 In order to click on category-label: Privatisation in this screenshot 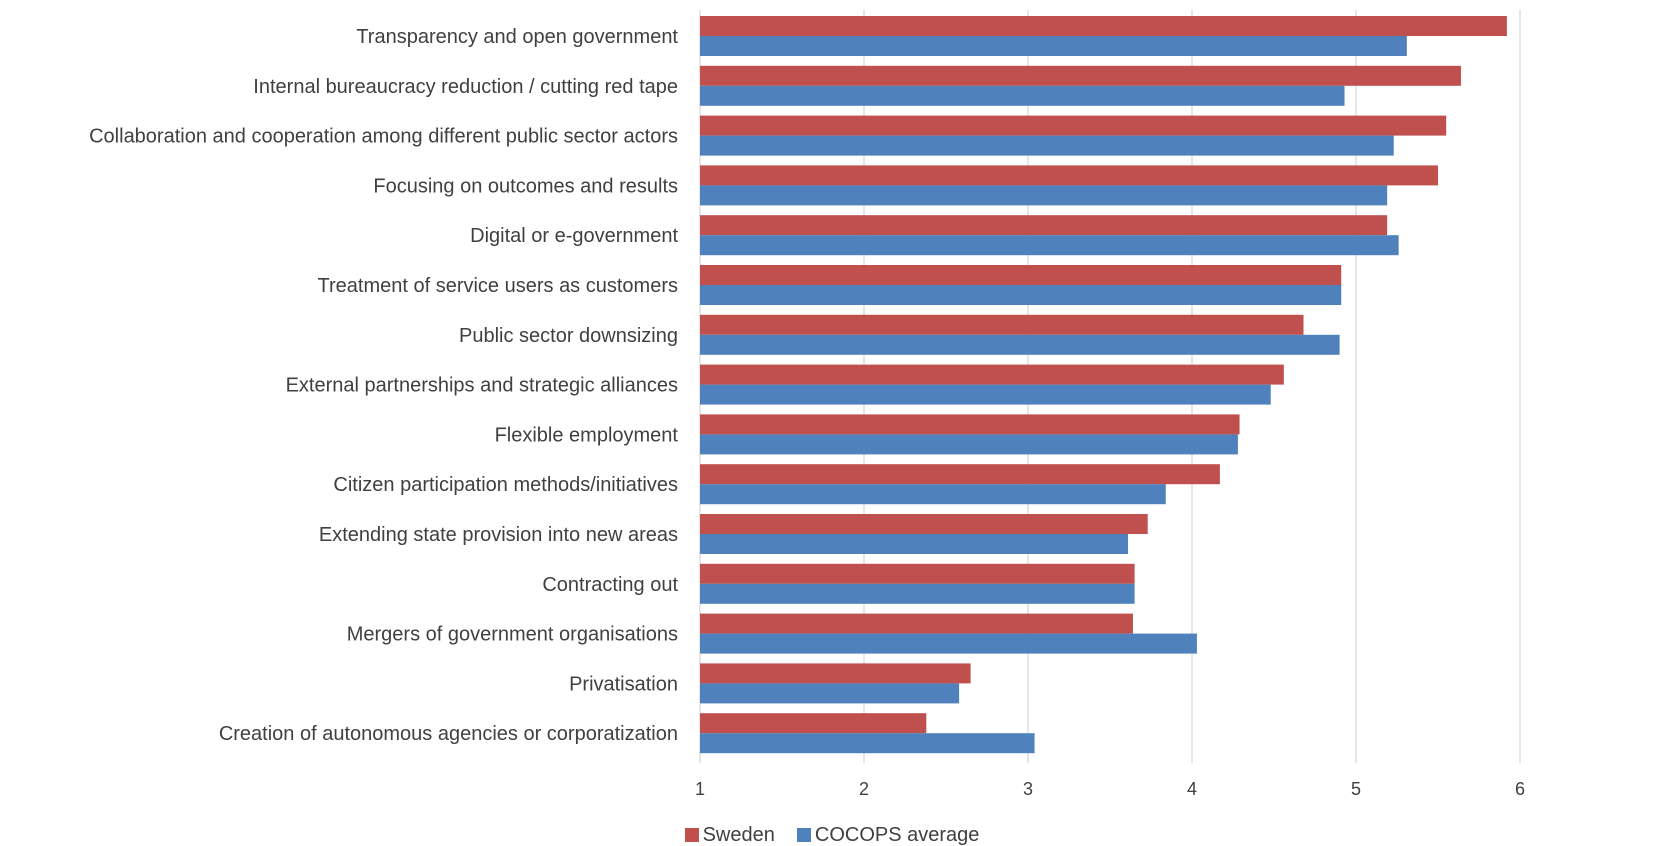, I will do `click(623, 684)`.